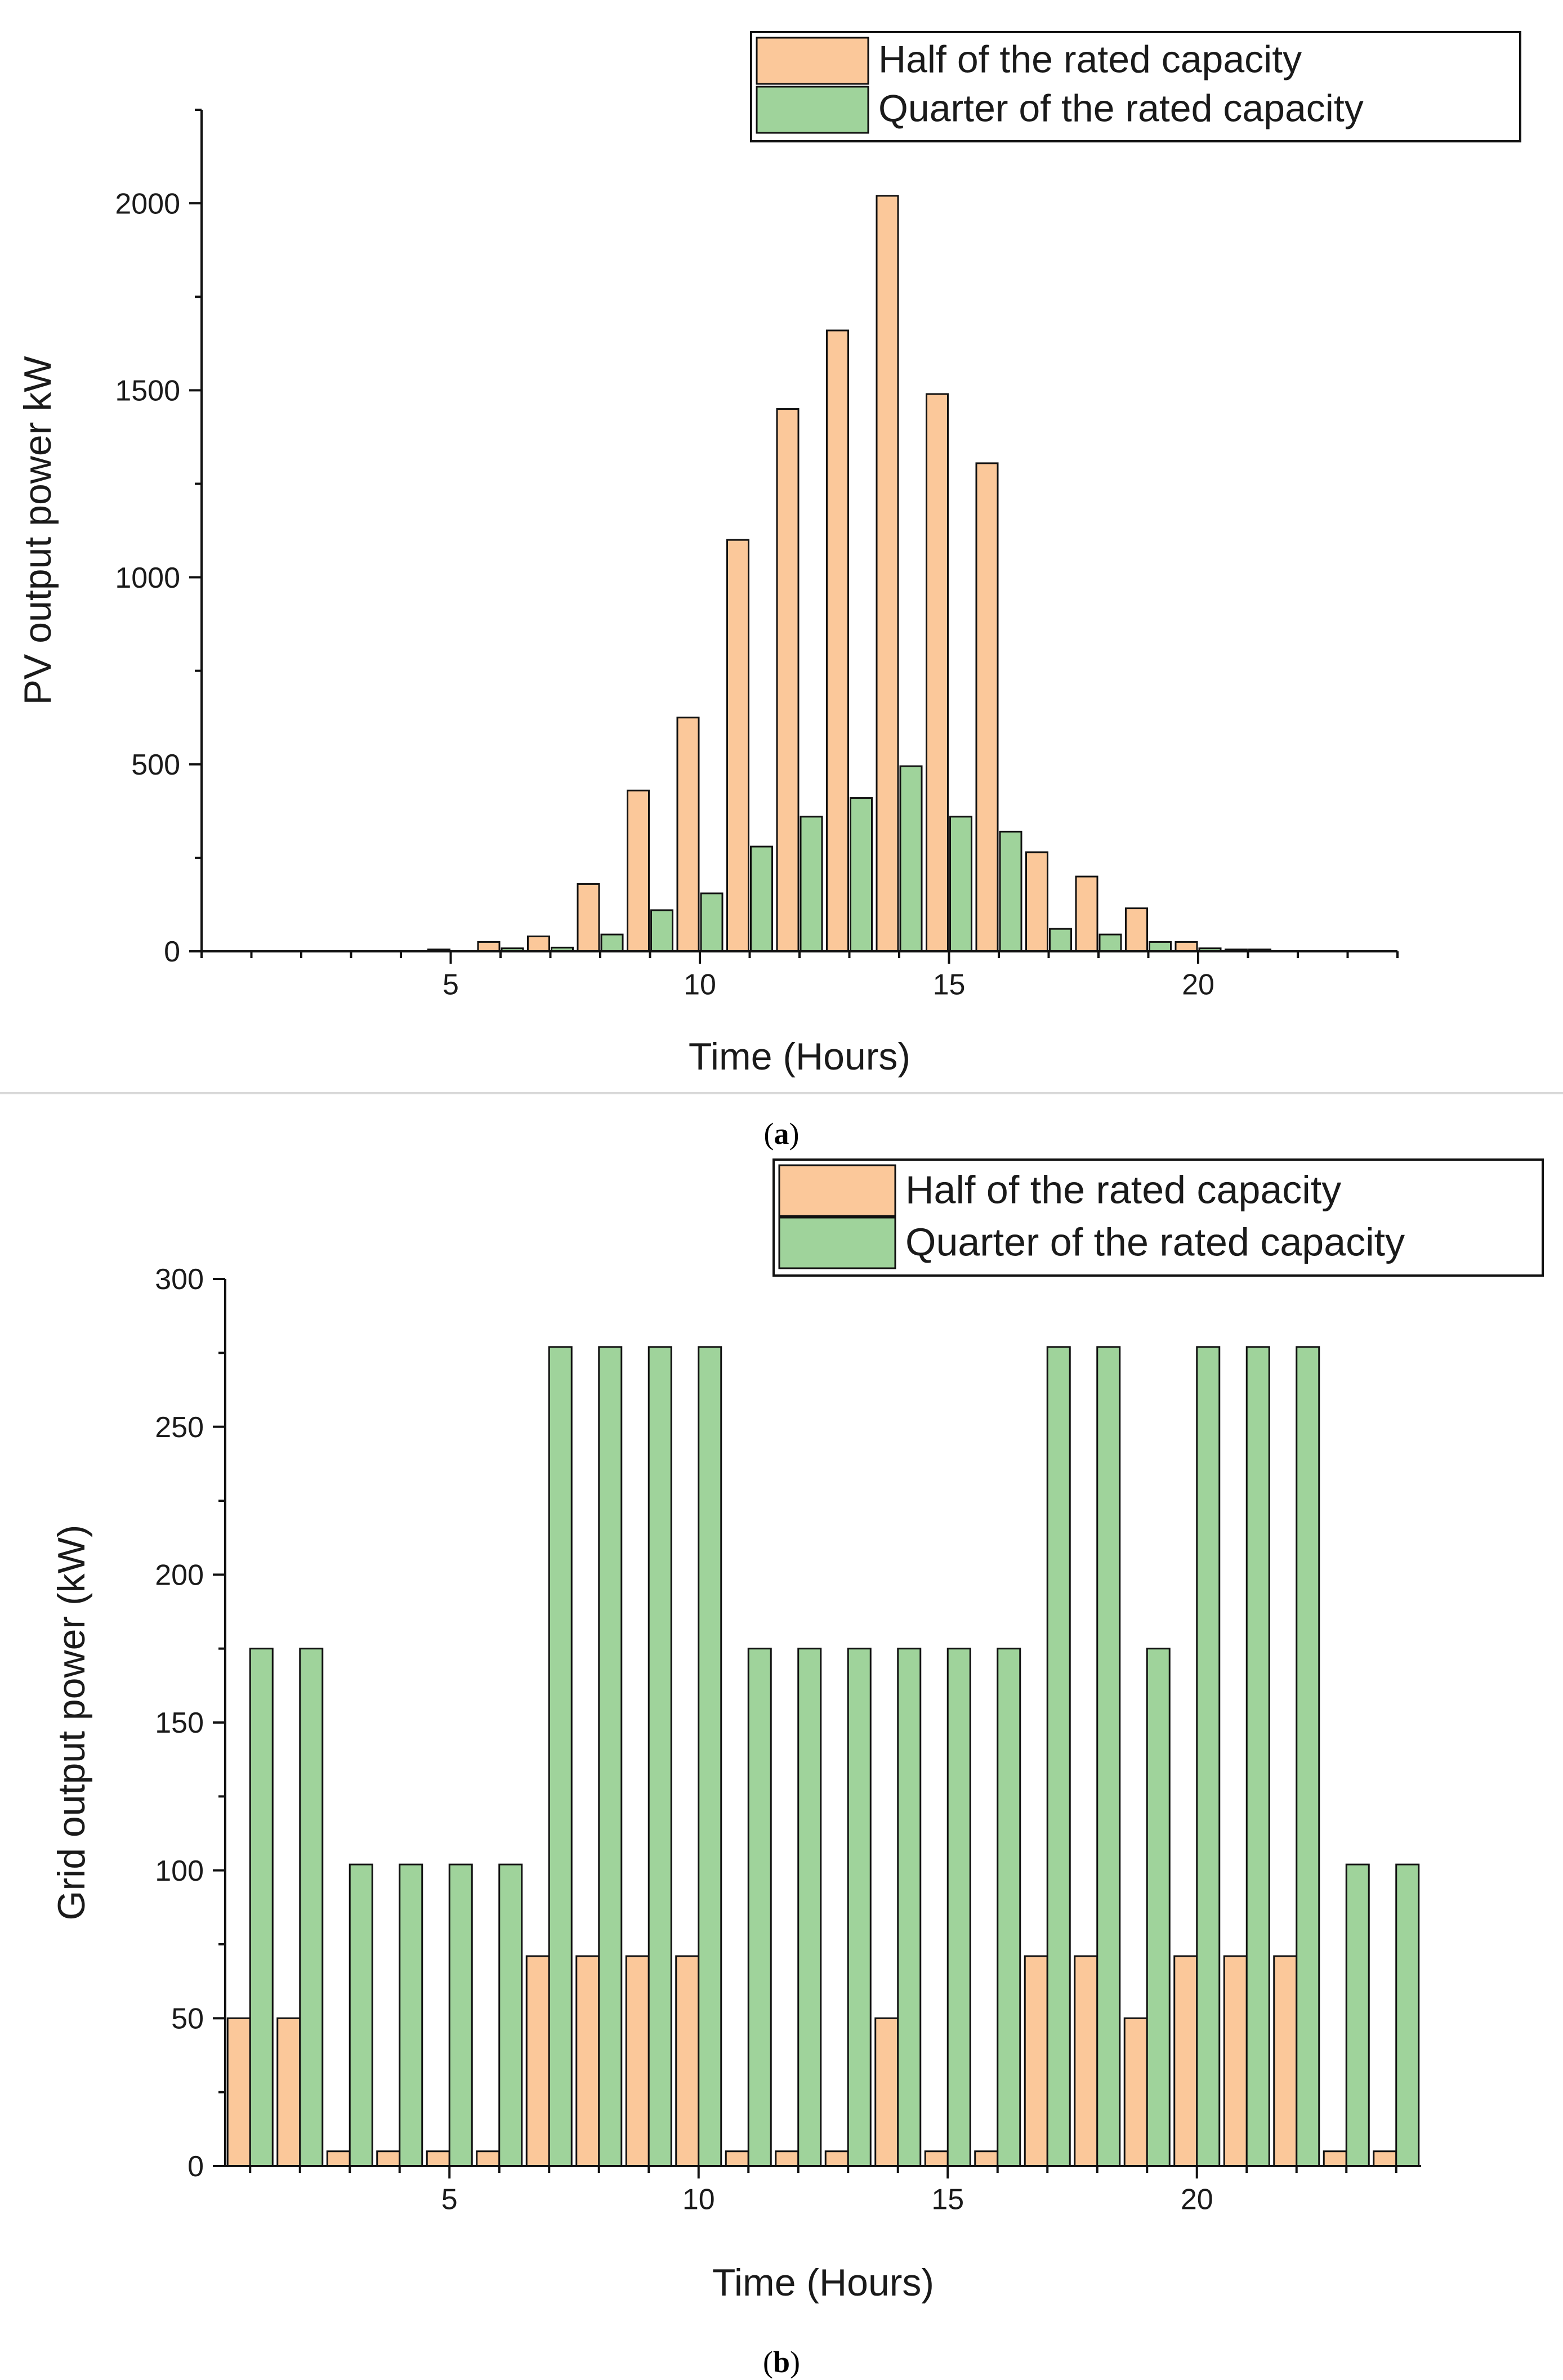 This screenshot has height=2380, width=1563. What do you see at coordinates (147, 203) in the screenshot?
I see `y-tick-label: 2000` at bounding box center [147, 203].